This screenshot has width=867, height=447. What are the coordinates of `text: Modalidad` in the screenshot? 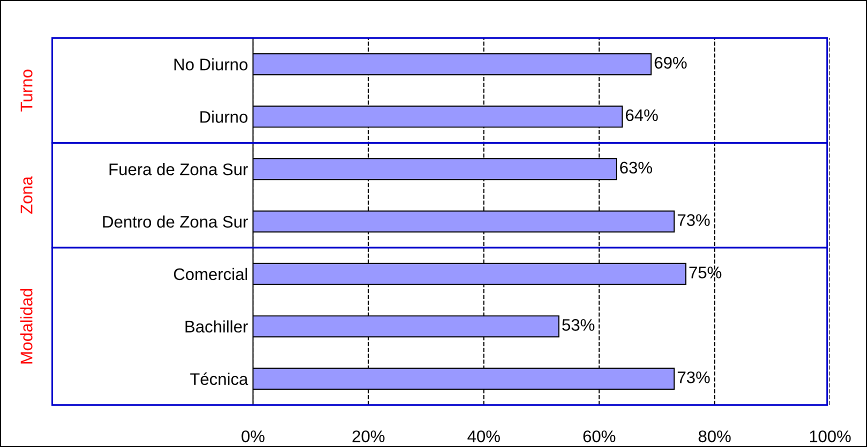 It's located at (26, 326).